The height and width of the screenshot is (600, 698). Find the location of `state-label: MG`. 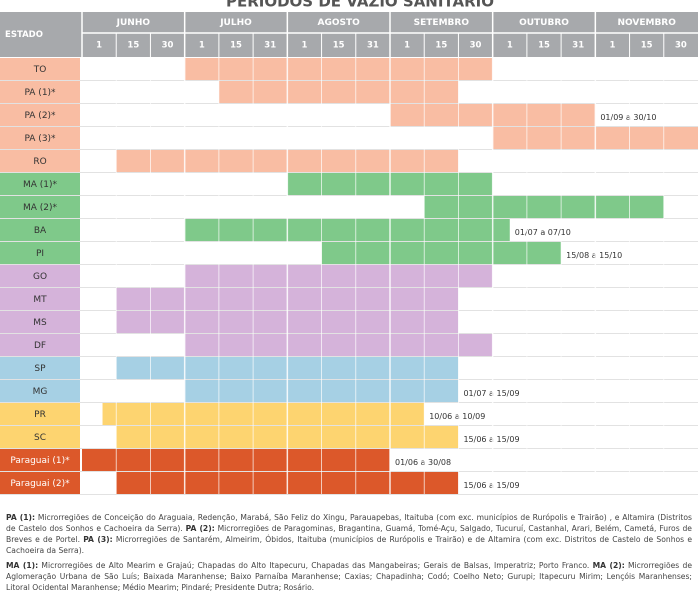

state-label: MG is located at coordinates (40, 392).